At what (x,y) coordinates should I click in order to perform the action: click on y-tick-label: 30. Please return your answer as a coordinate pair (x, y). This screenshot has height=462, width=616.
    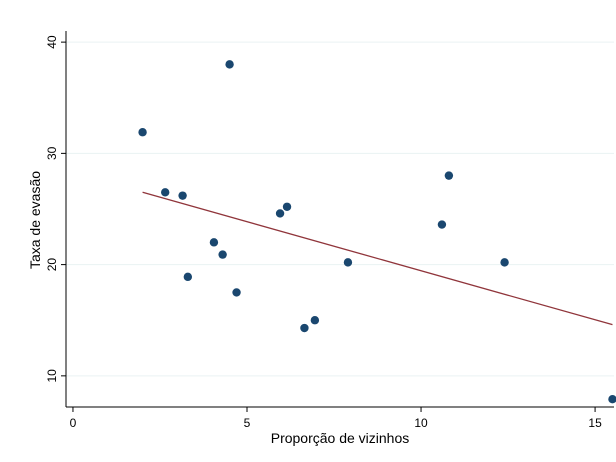
    Looking at the image, I should click on (52, 153).